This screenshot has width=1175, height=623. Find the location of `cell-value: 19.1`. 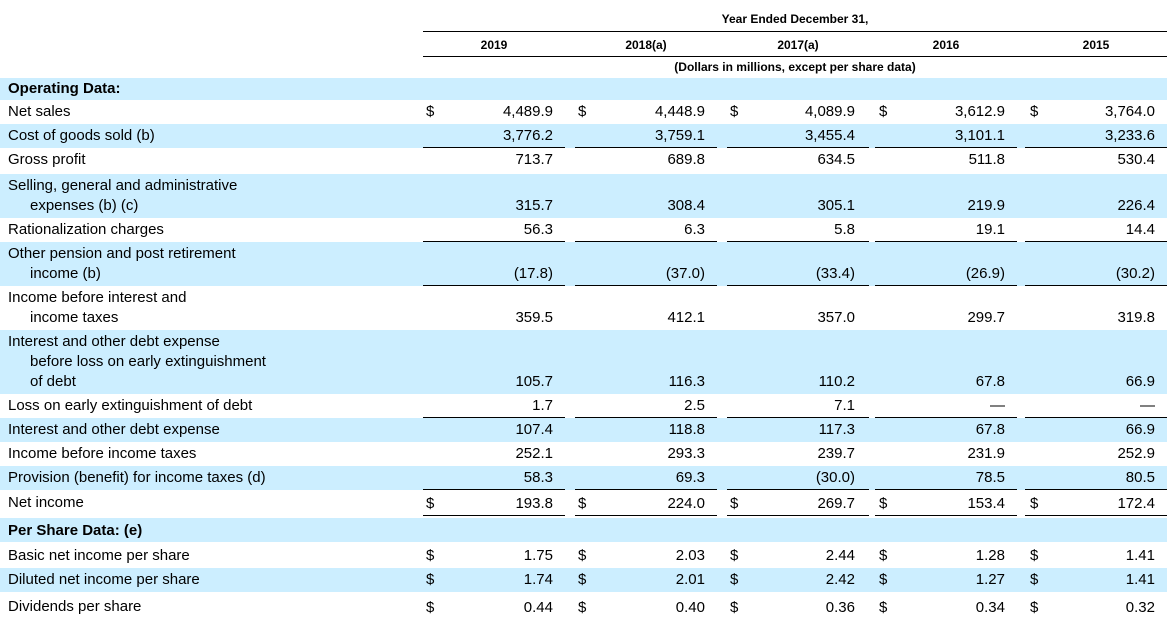

cell-value: 19.1 is located at coordinates (990, 229).